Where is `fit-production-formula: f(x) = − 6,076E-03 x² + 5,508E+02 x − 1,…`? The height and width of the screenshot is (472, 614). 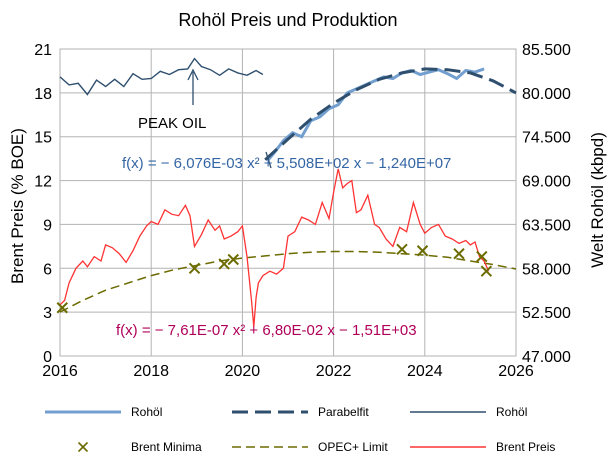
fit-production-formula: f(x) = − 6,076E-03 x² + 5,508E+02 x − 1,… is located at coordinates (286, 163).